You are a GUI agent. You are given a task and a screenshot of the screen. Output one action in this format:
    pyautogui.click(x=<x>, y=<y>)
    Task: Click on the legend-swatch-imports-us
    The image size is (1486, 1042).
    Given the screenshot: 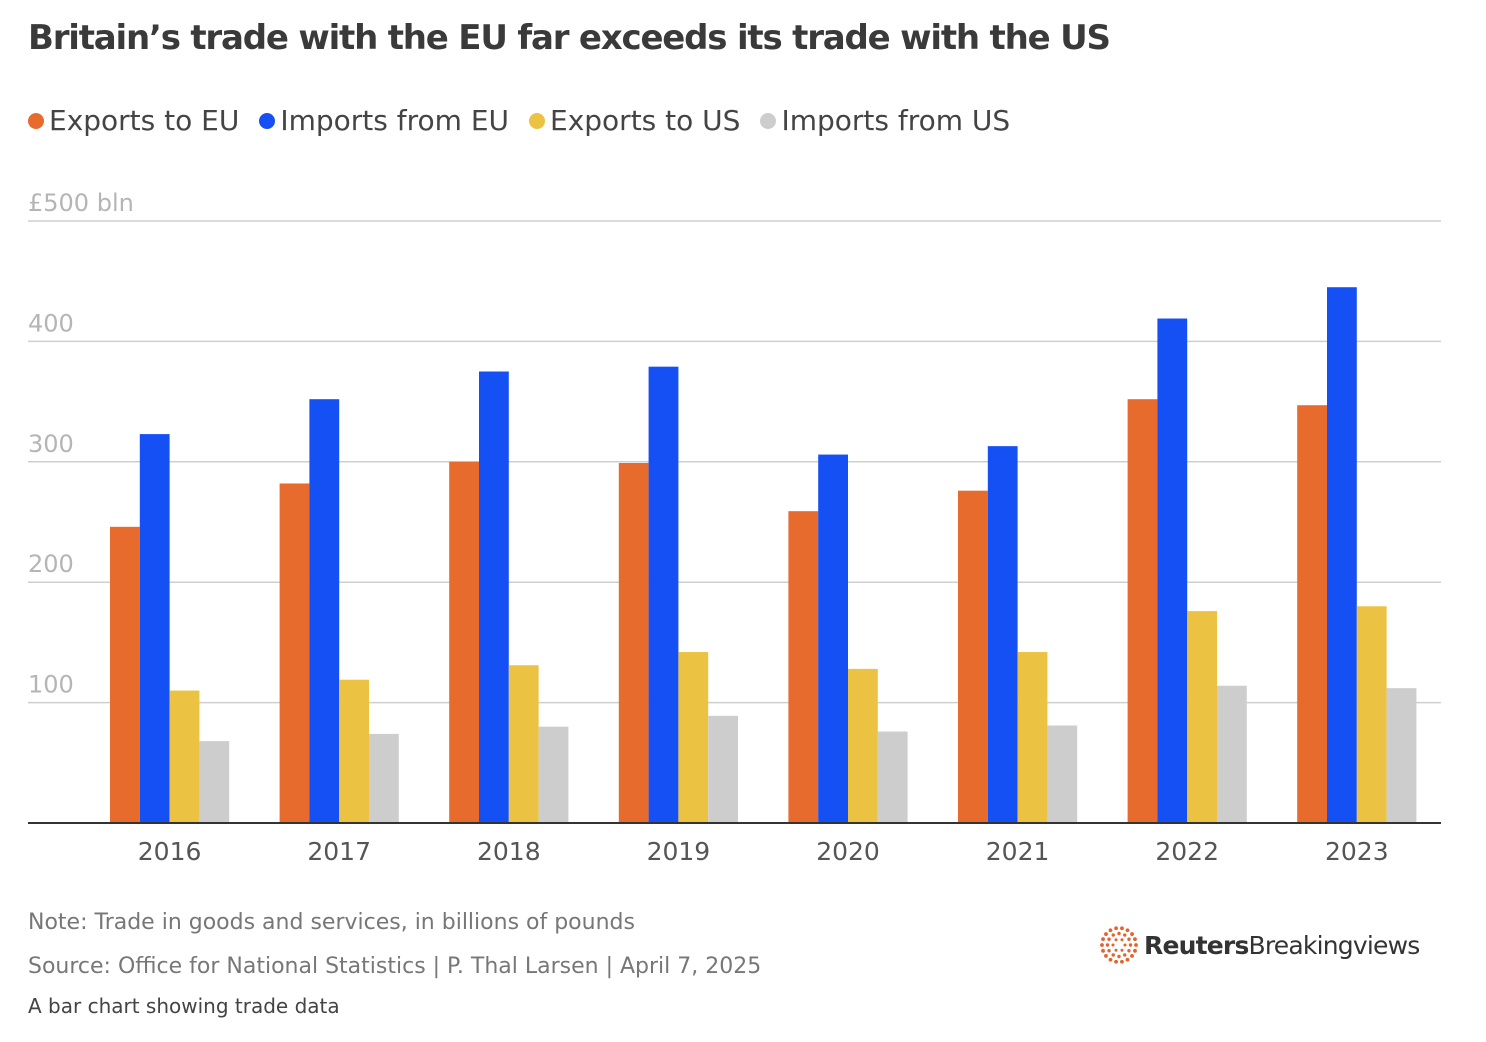 What is the action you would take?
    pyautogui.click(x=768, y=120)
    